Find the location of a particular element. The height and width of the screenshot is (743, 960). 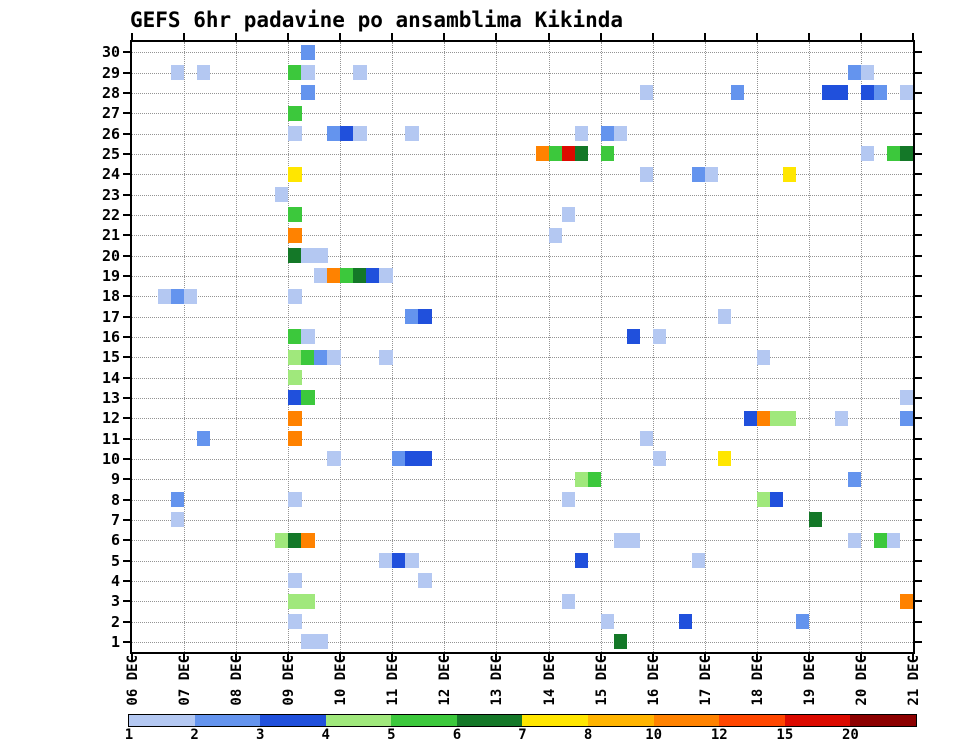

legend-tick-label: 20 is located at coordinates (850, 735).